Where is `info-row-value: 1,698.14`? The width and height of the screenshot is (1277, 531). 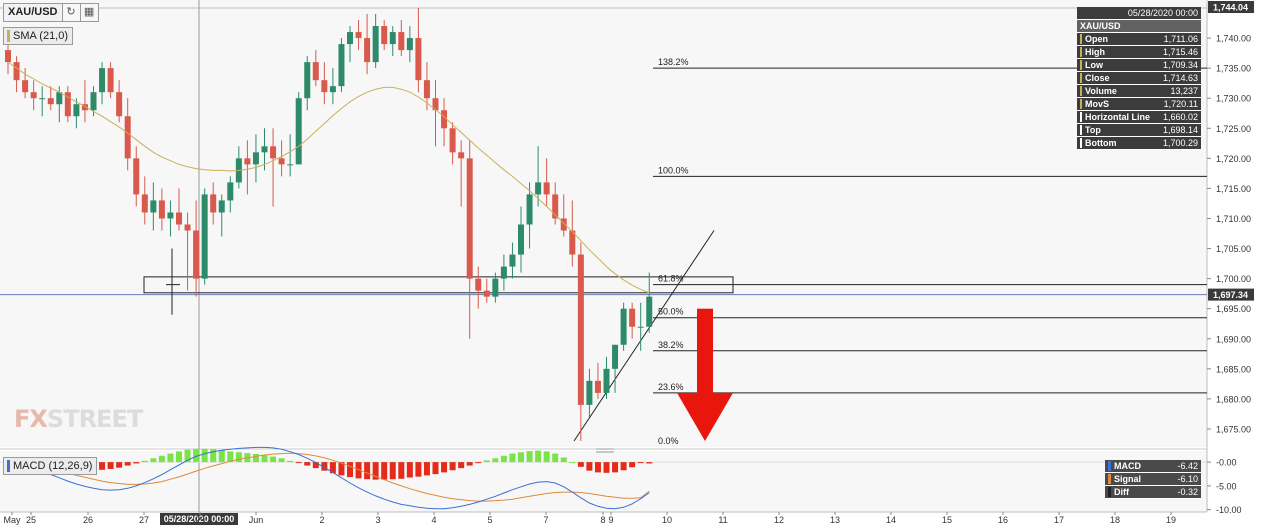
info-row-value: 1,698.14 is located at coordinates (1180, 130).